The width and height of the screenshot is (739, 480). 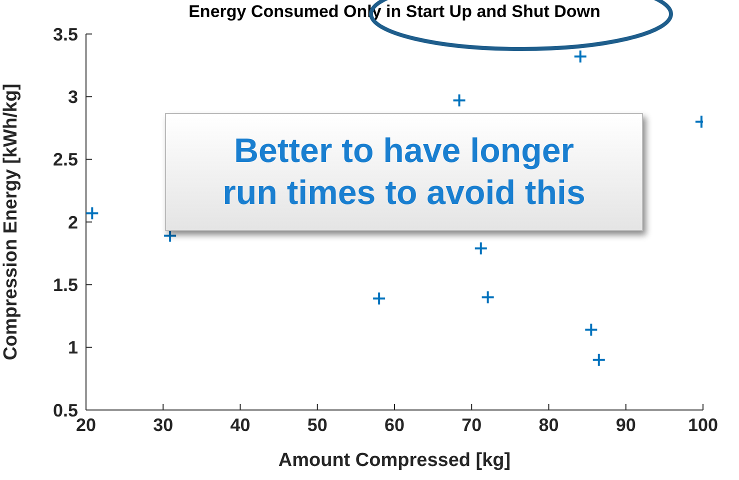 What do you see at coordinates (548, 424) in the screenshot?
I see `x-tick-label: 80` at bounding box center [548, 424].